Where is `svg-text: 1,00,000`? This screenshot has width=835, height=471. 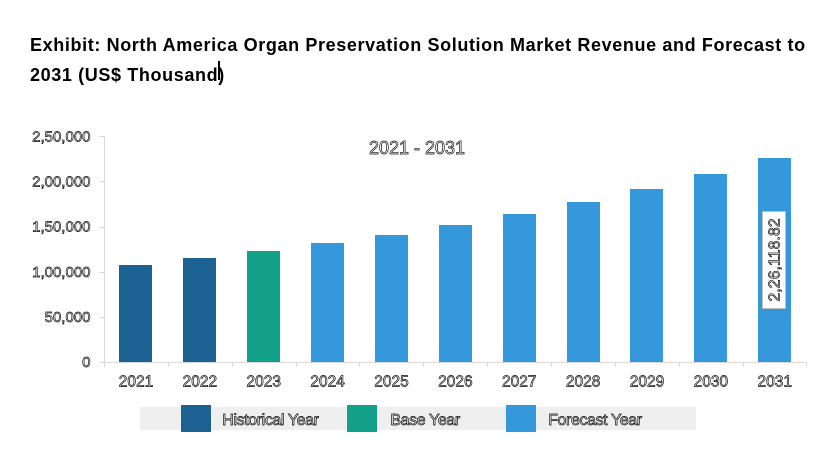
svg-text: 1,00,000 is located at coordinates (61, 272).